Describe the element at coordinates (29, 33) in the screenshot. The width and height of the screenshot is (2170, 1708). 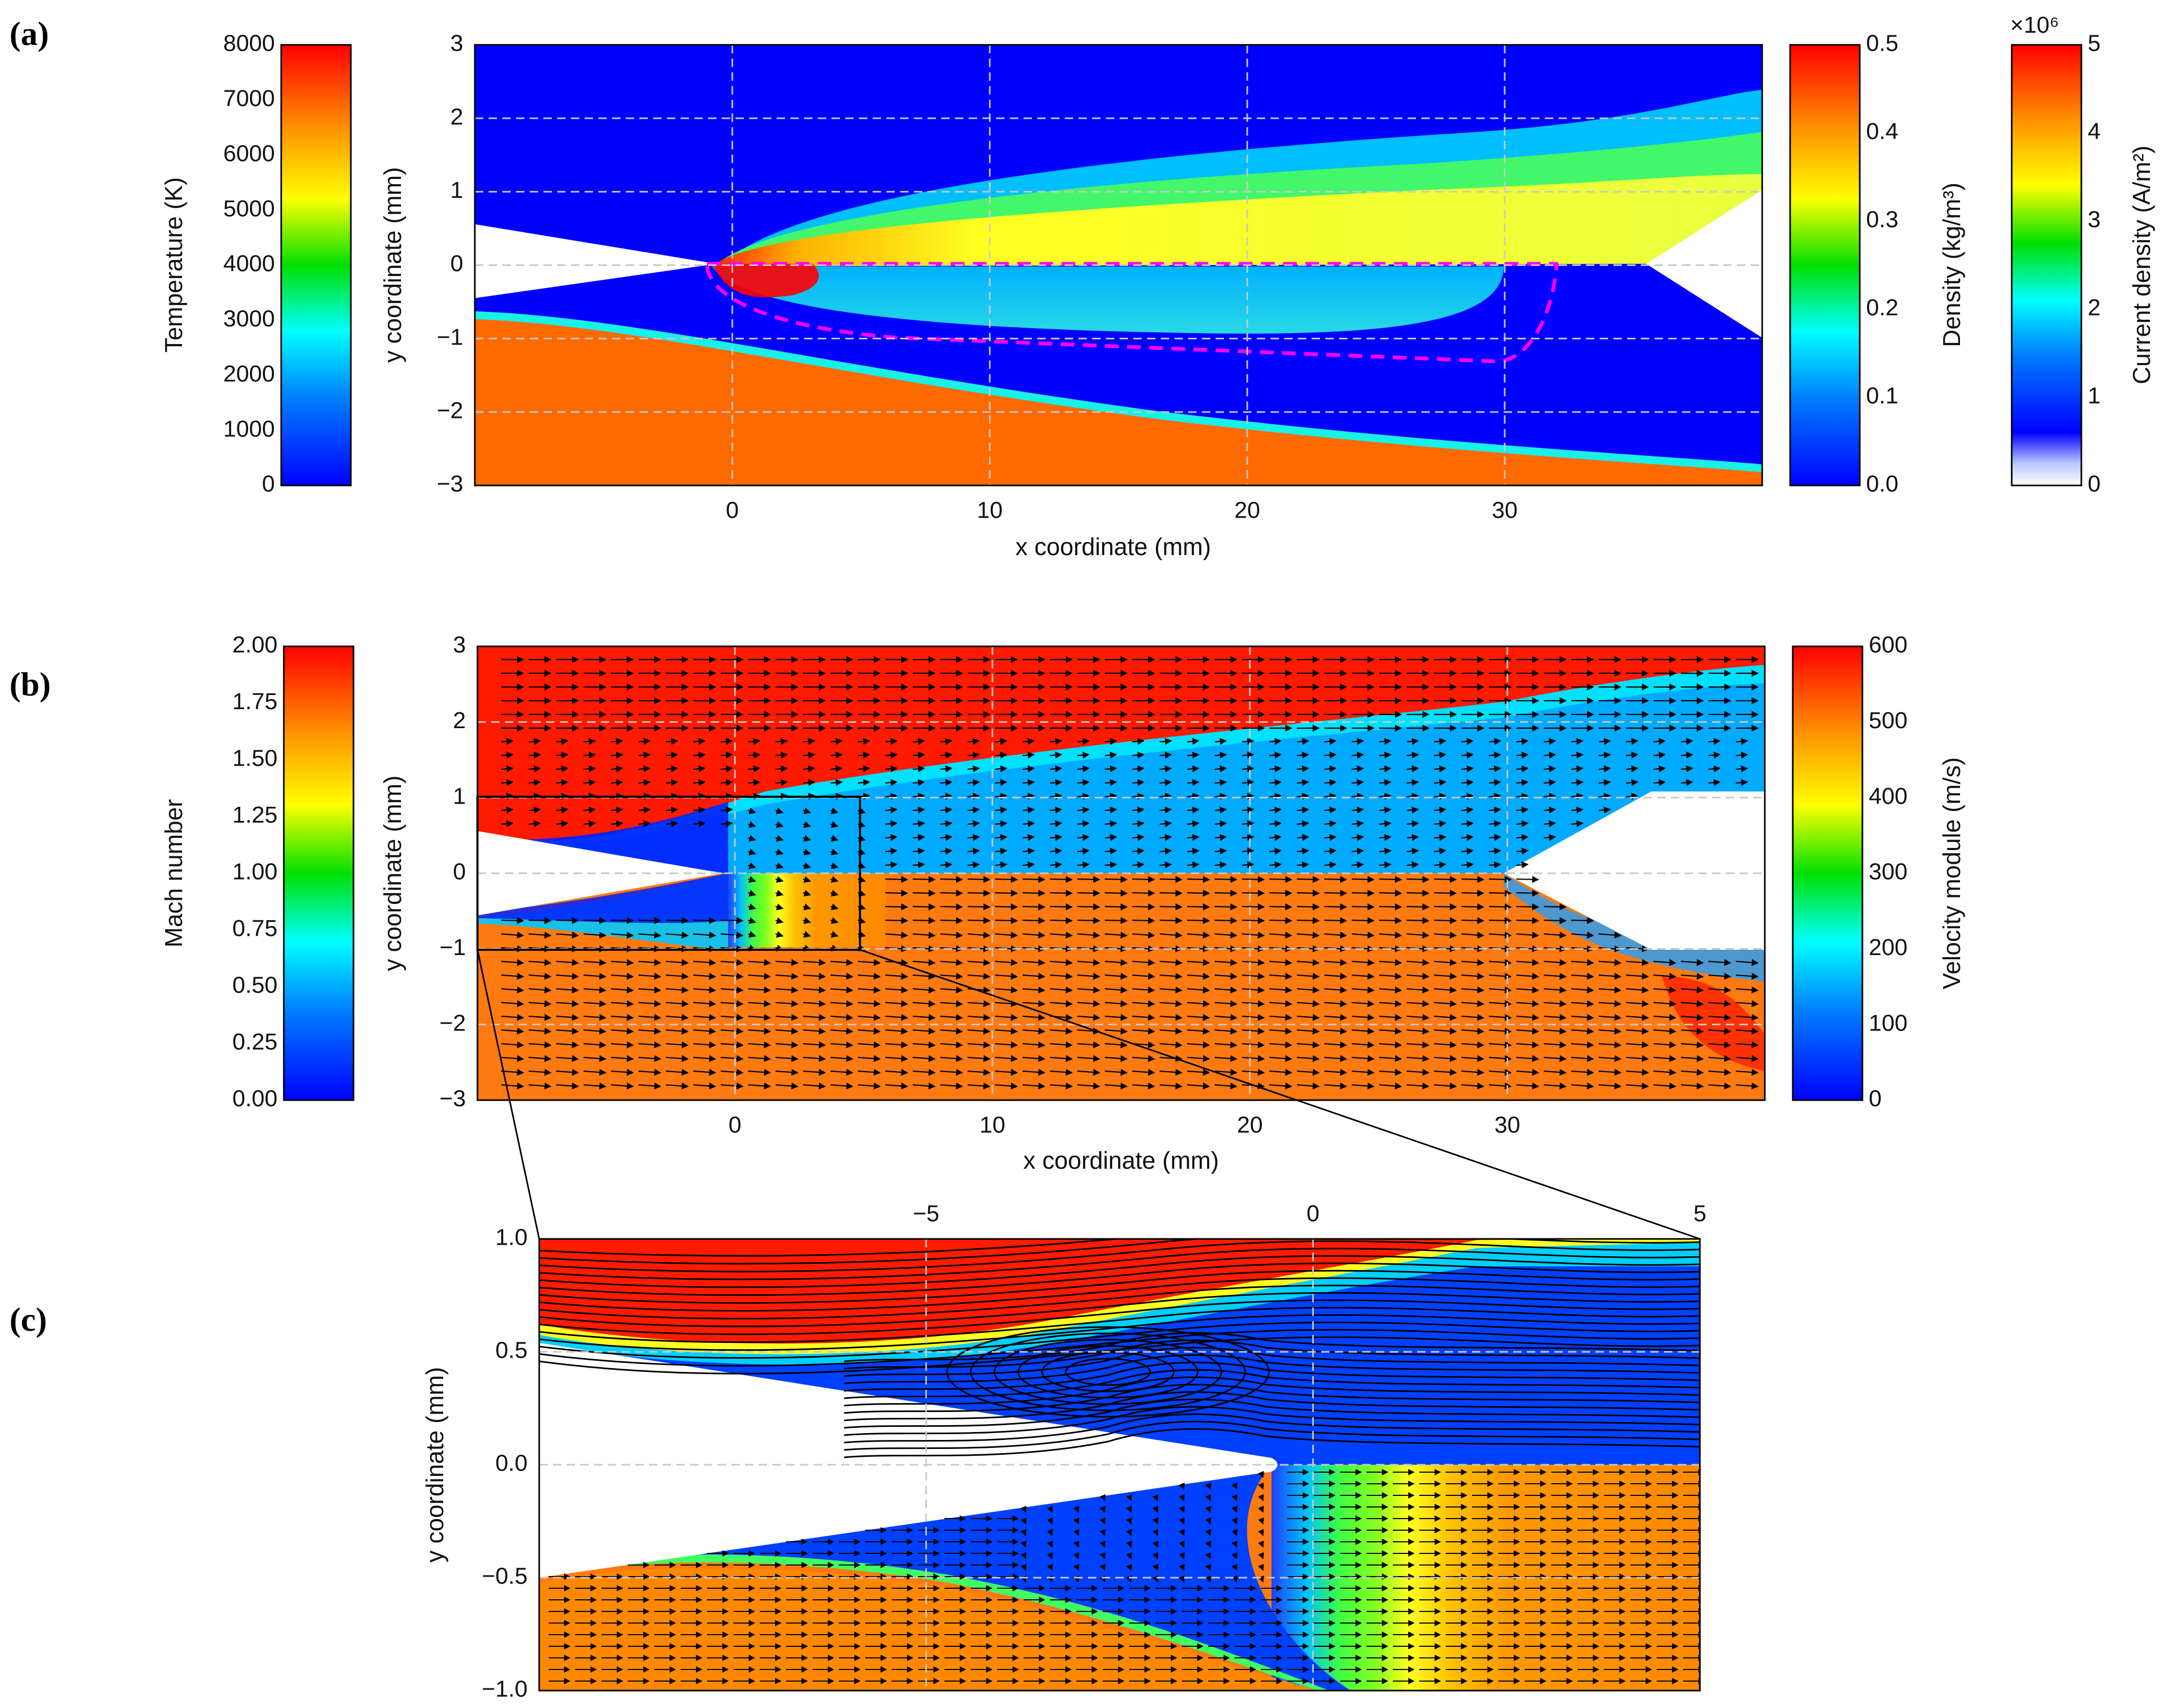
I see `panel-label-a: (a)` at that location.